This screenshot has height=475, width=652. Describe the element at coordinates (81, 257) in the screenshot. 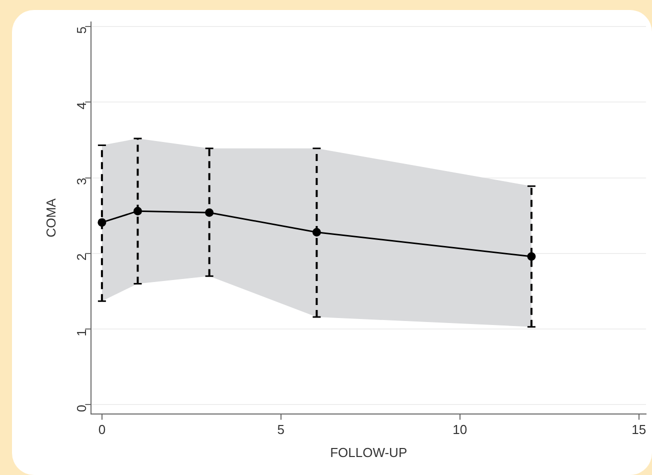

I see `y-tick-label: 2` at that location.